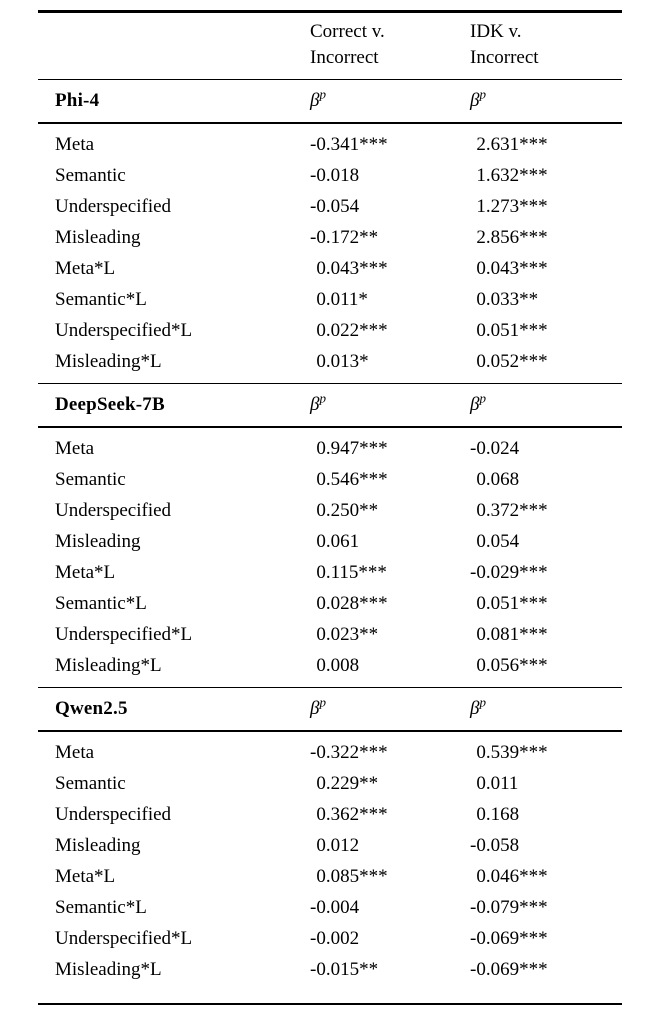  I want to click on coef-correct-v-incorrect: -0.013*, so click(342, 361).